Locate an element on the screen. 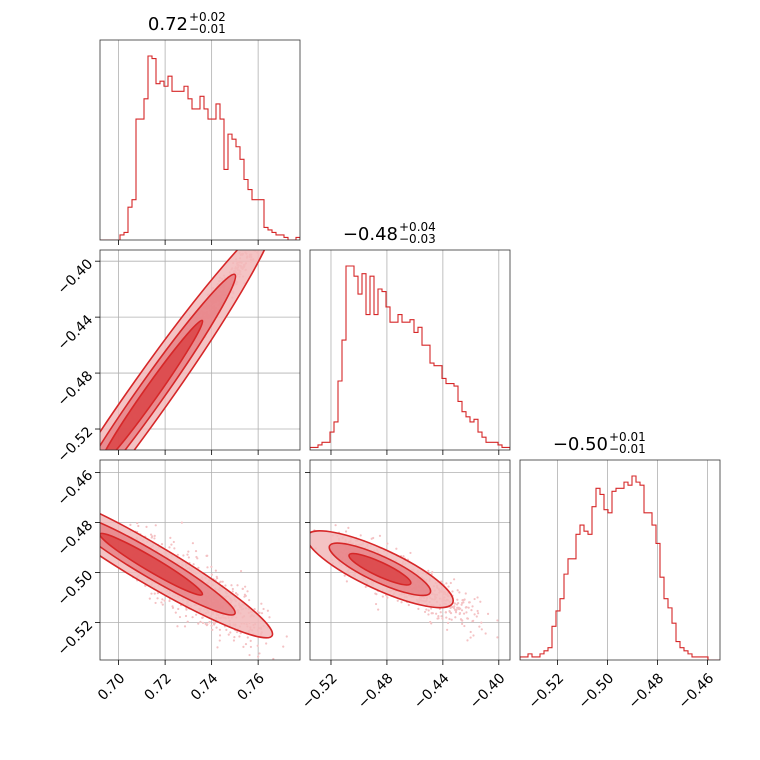  x-tick-label: −0.48 is located at coordinates (647, 691).